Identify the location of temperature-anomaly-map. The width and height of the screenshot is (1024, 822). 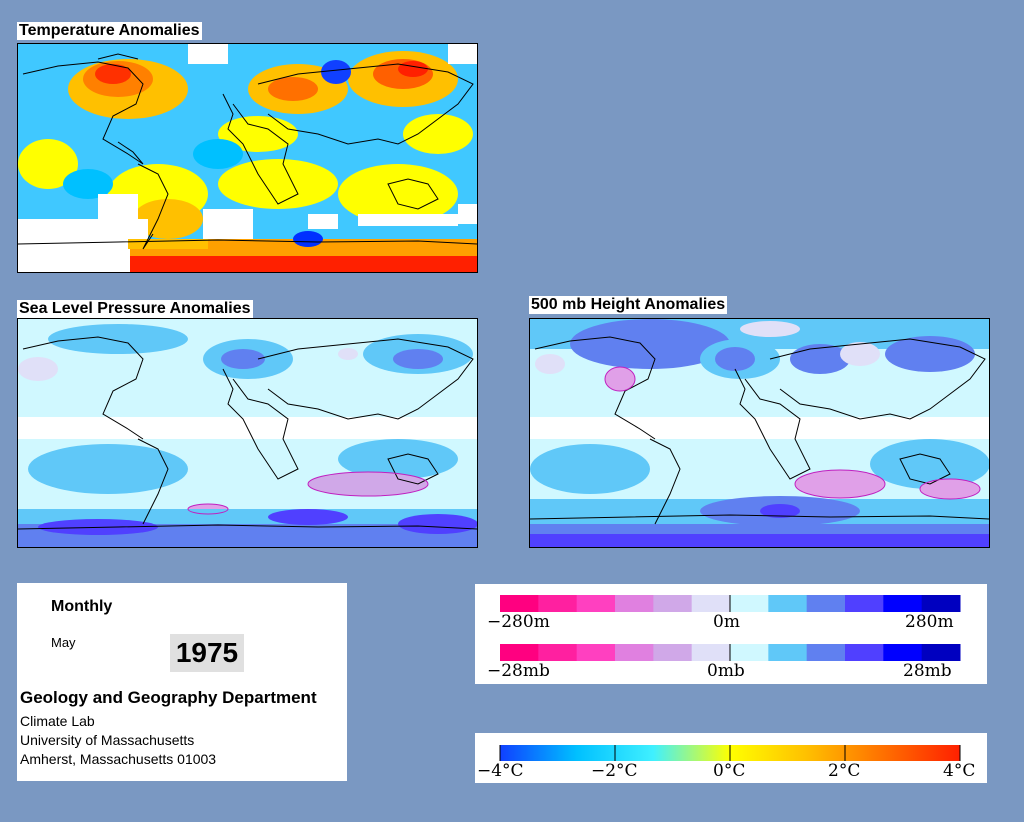
(247, 158).